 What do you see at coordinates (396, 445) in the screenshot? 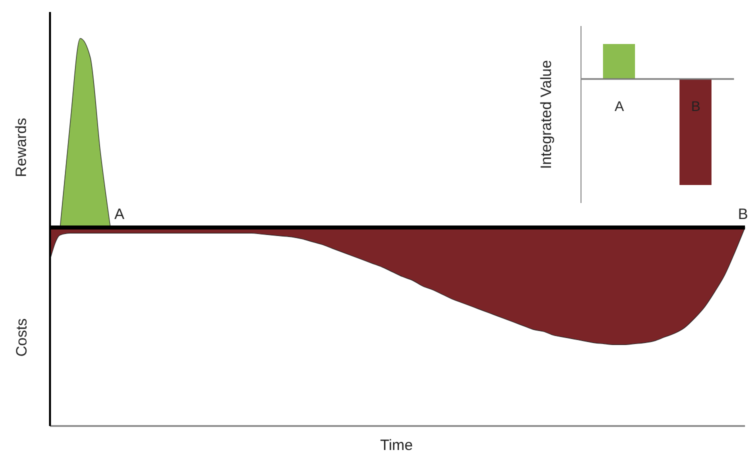
I see `x-axis-title: Time` at bounding box center [396, 445].